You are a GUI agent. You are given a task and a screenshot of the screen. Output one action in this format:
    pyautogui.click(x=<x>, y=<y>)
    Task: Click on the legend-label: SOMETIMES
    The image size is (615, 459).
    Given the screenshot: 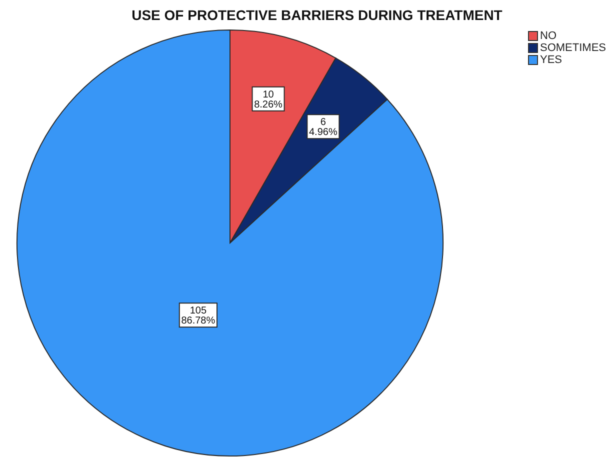 What is the action you would take?
    pyautogui.click(x=573, y=48)
    